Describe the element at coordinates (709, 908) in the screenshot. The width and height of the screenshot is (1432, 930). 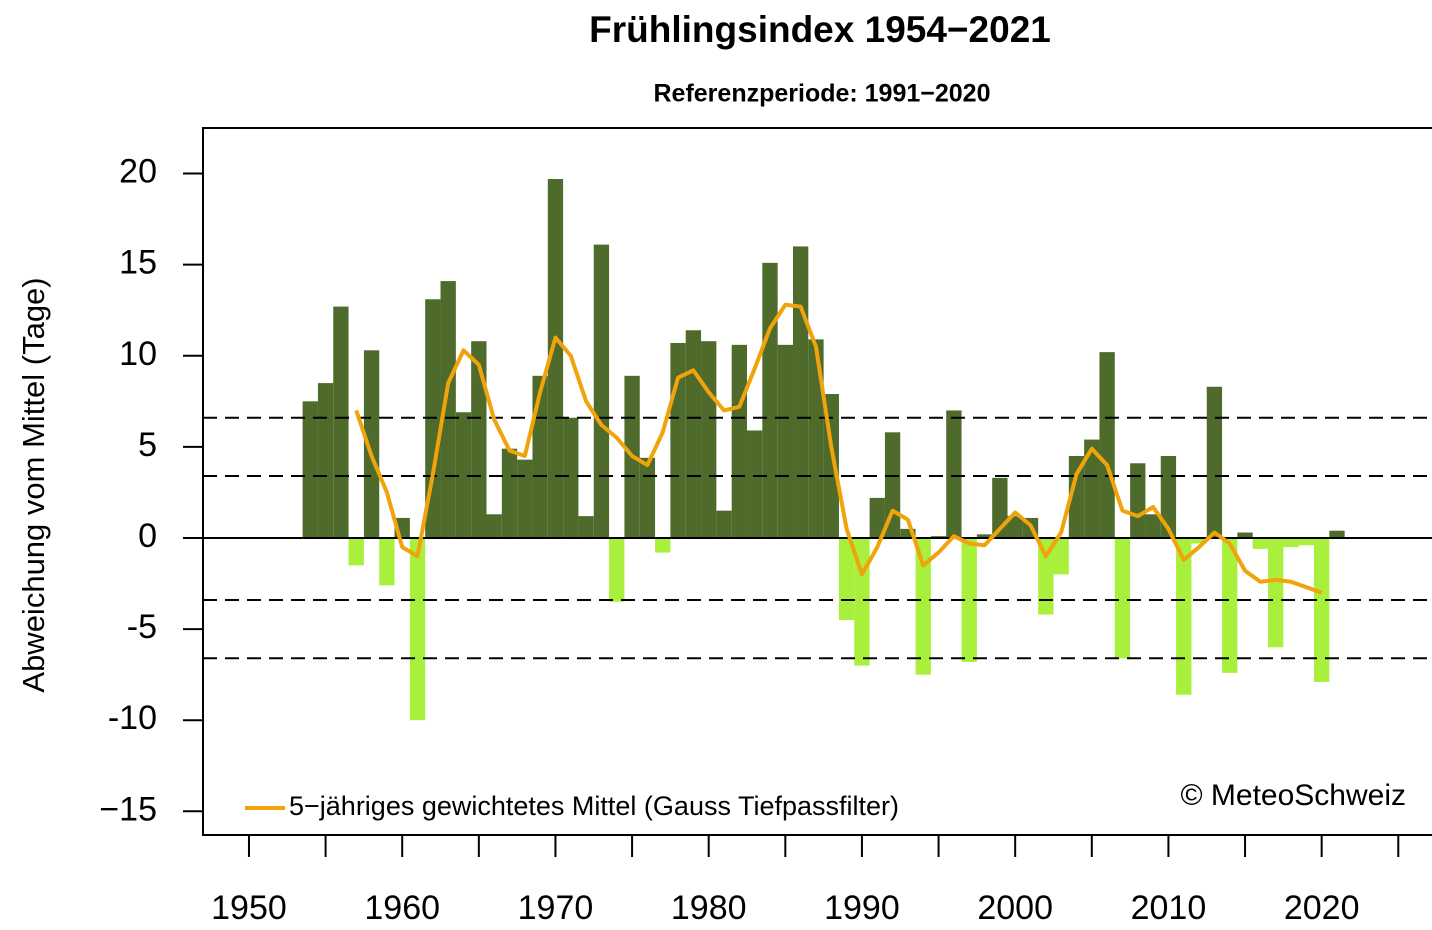
I see `x-tick-label: 1980` at that location.